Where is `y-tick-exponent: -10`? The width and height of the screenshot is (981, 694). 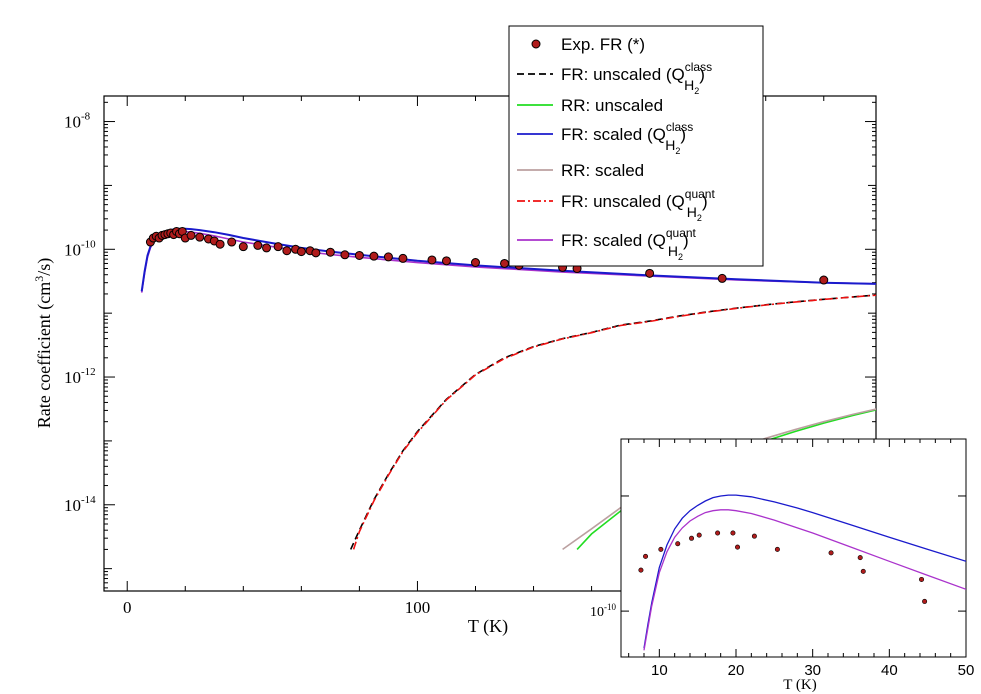 y-tick-exponent: -10 is located at coordinates (88, 244).